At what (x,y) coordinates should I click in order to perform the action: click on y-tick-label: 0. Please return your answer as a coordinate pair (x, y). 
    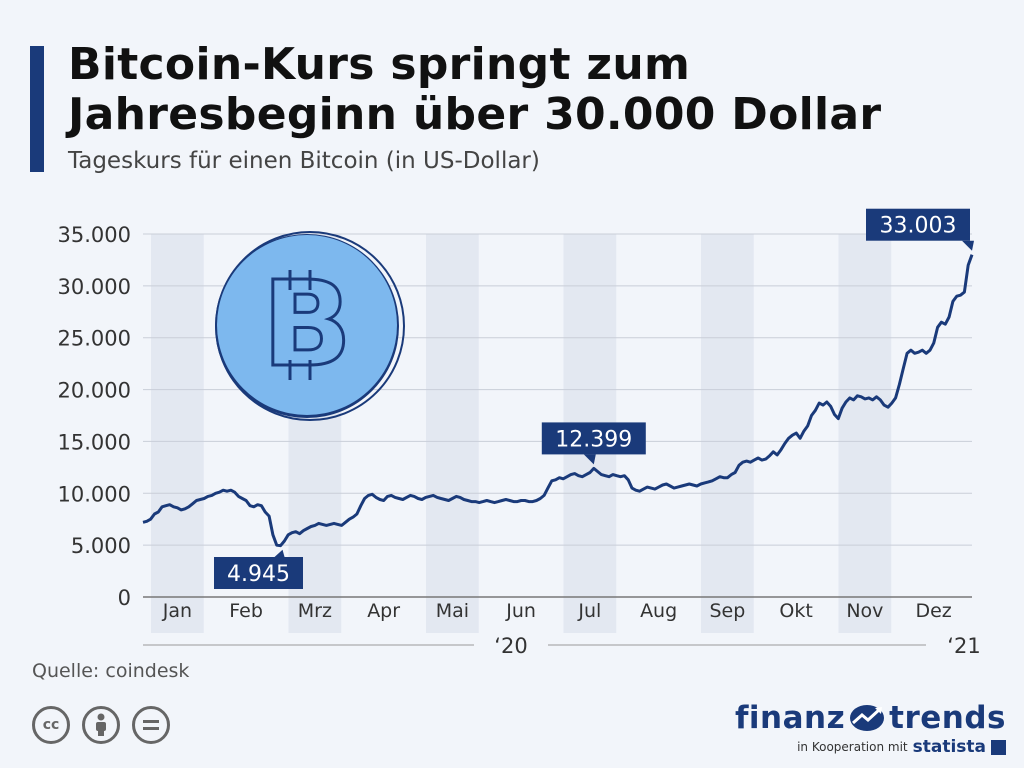
    Looking at the image, I should click on (124, 598).